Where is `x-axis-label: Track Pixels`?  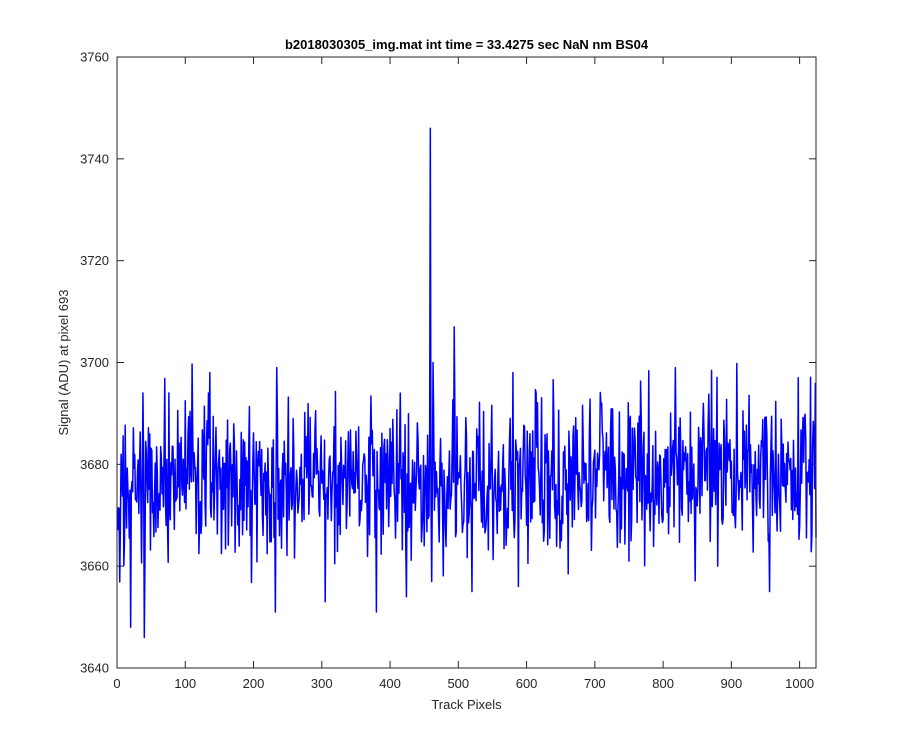 x-axis-label: Track Pixels is located at coordinates (466, 704).